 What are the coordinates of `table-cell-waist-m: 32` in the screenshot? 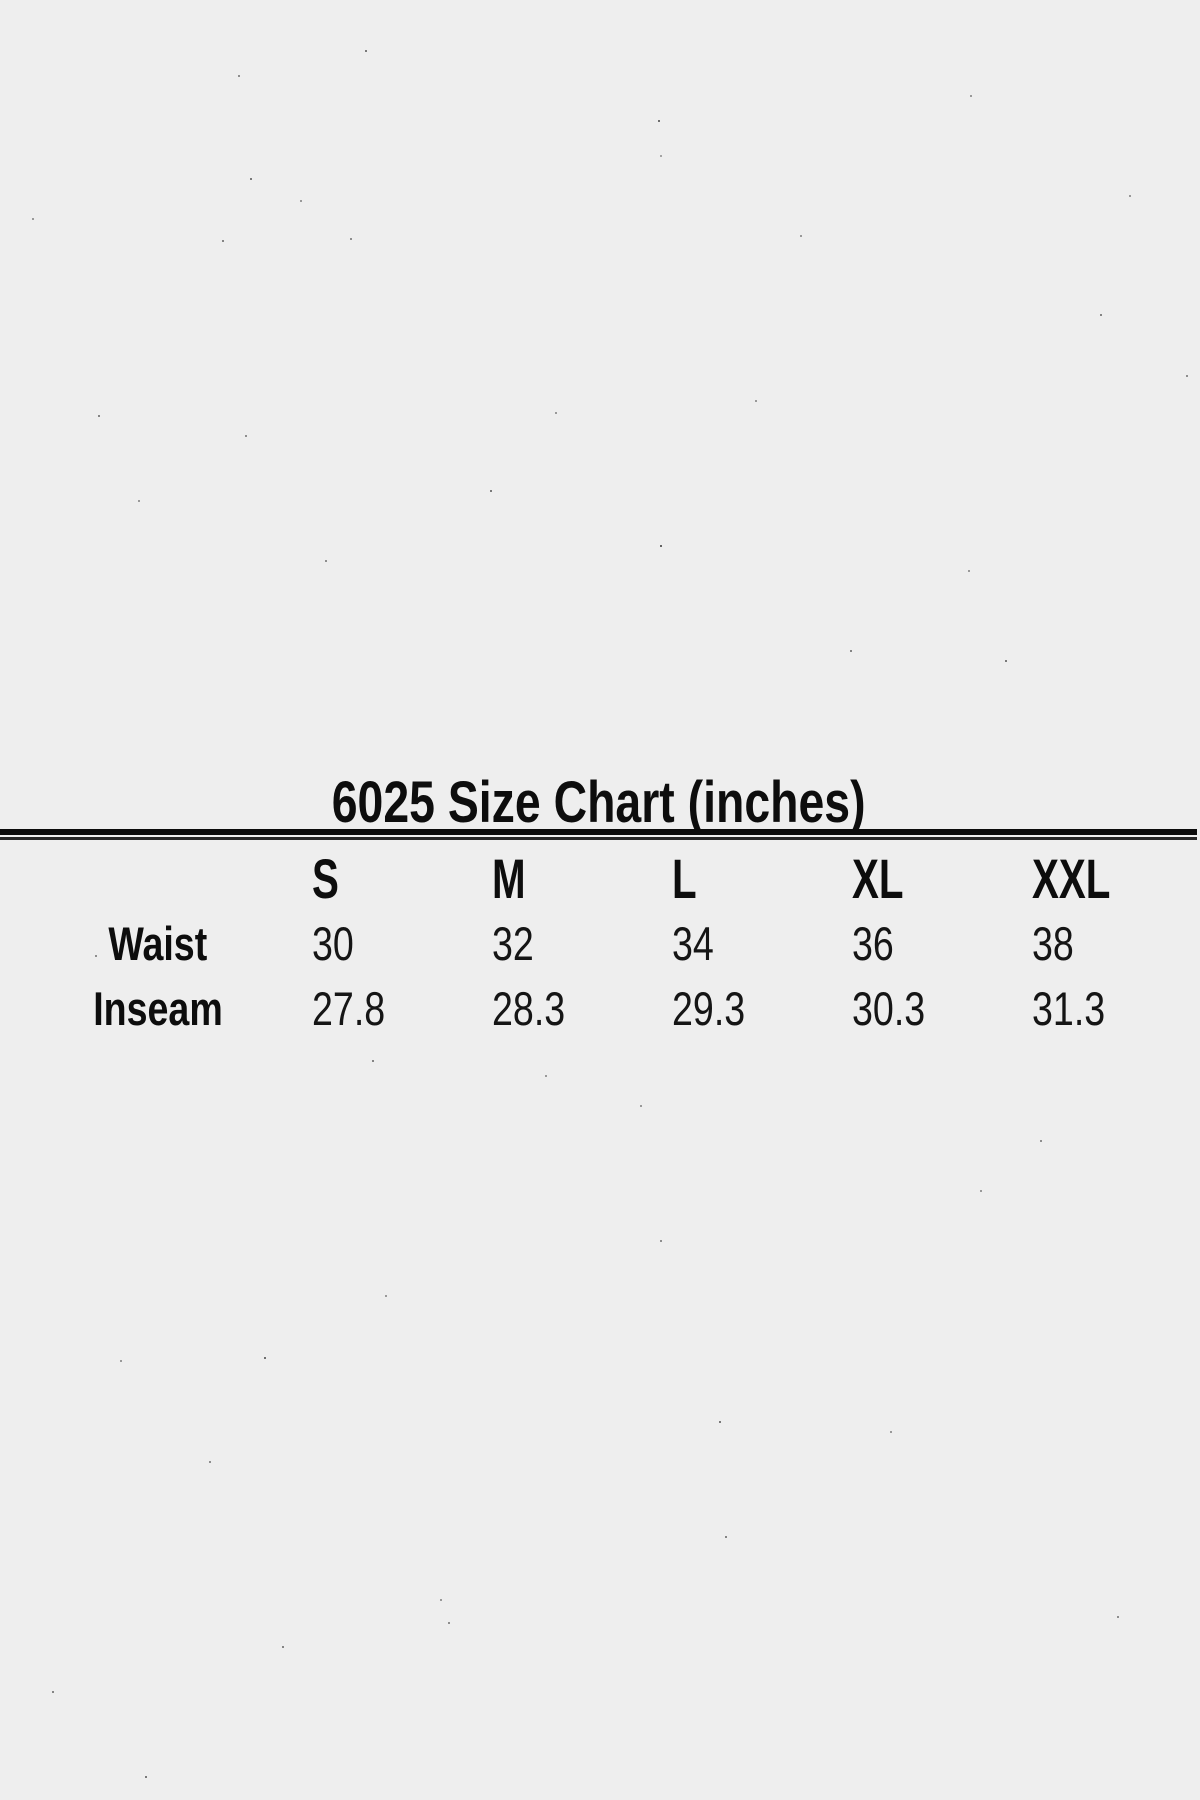 It's located at (570, 943).